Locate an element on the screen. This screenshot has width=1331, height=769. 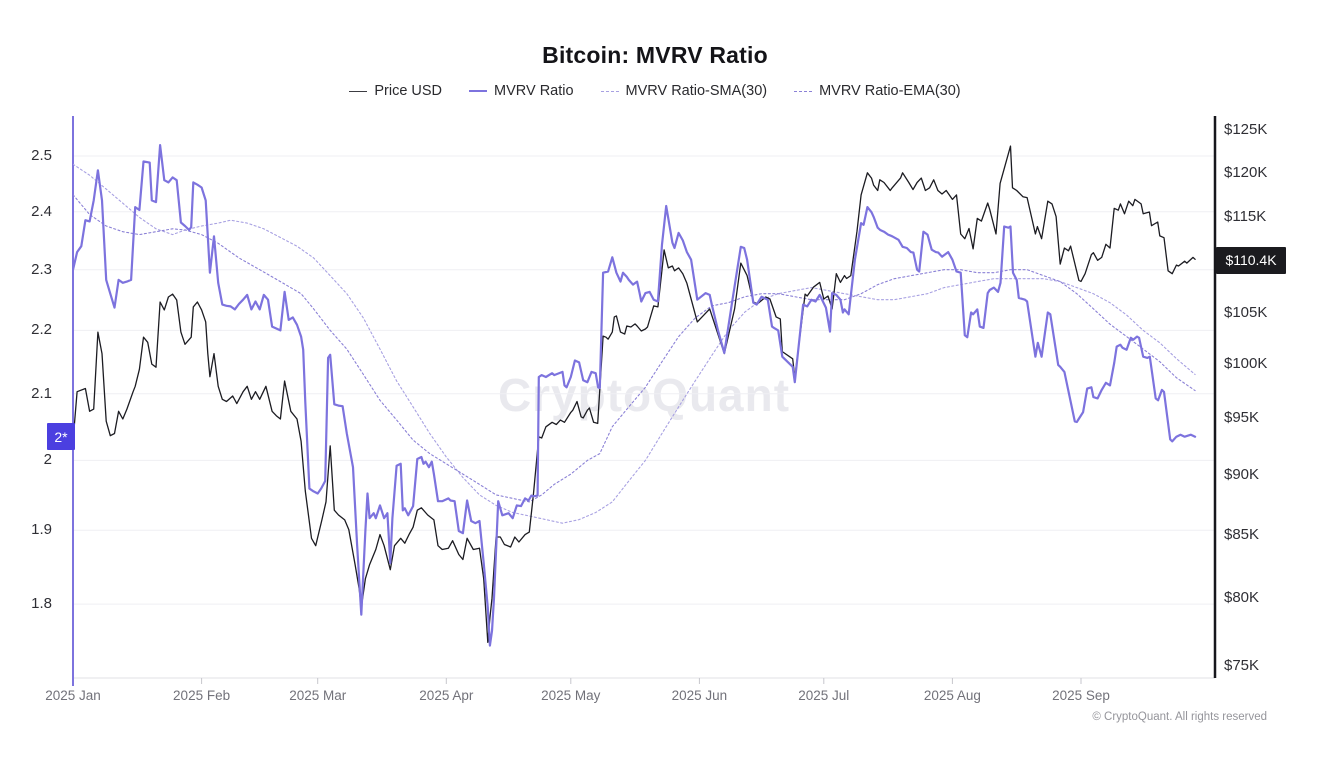
sma-line-swatch-icon is located at coordinates (609, 91).